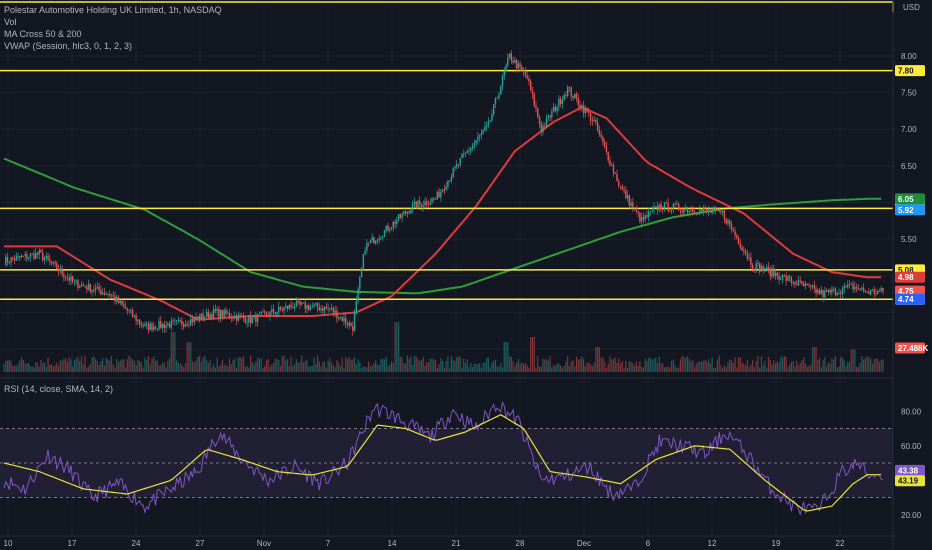  What do you see at coordinates (906, 299) in the screenshot?
I see `price-tag: 4.74` at bounding box center [906, 299].